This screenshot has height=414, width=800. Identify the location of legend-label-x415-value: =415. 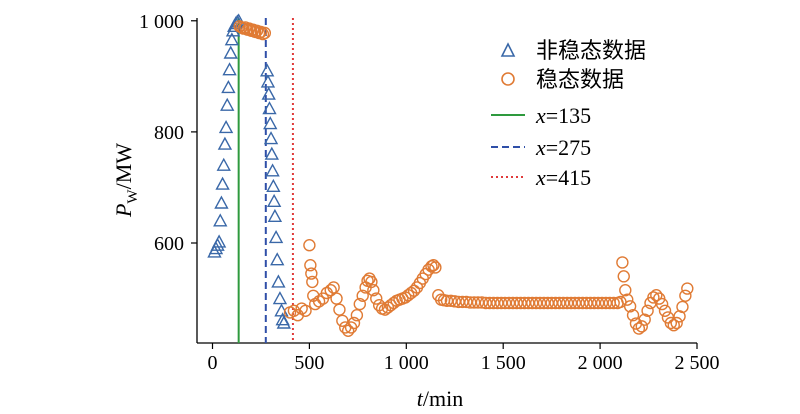
(568, 177).